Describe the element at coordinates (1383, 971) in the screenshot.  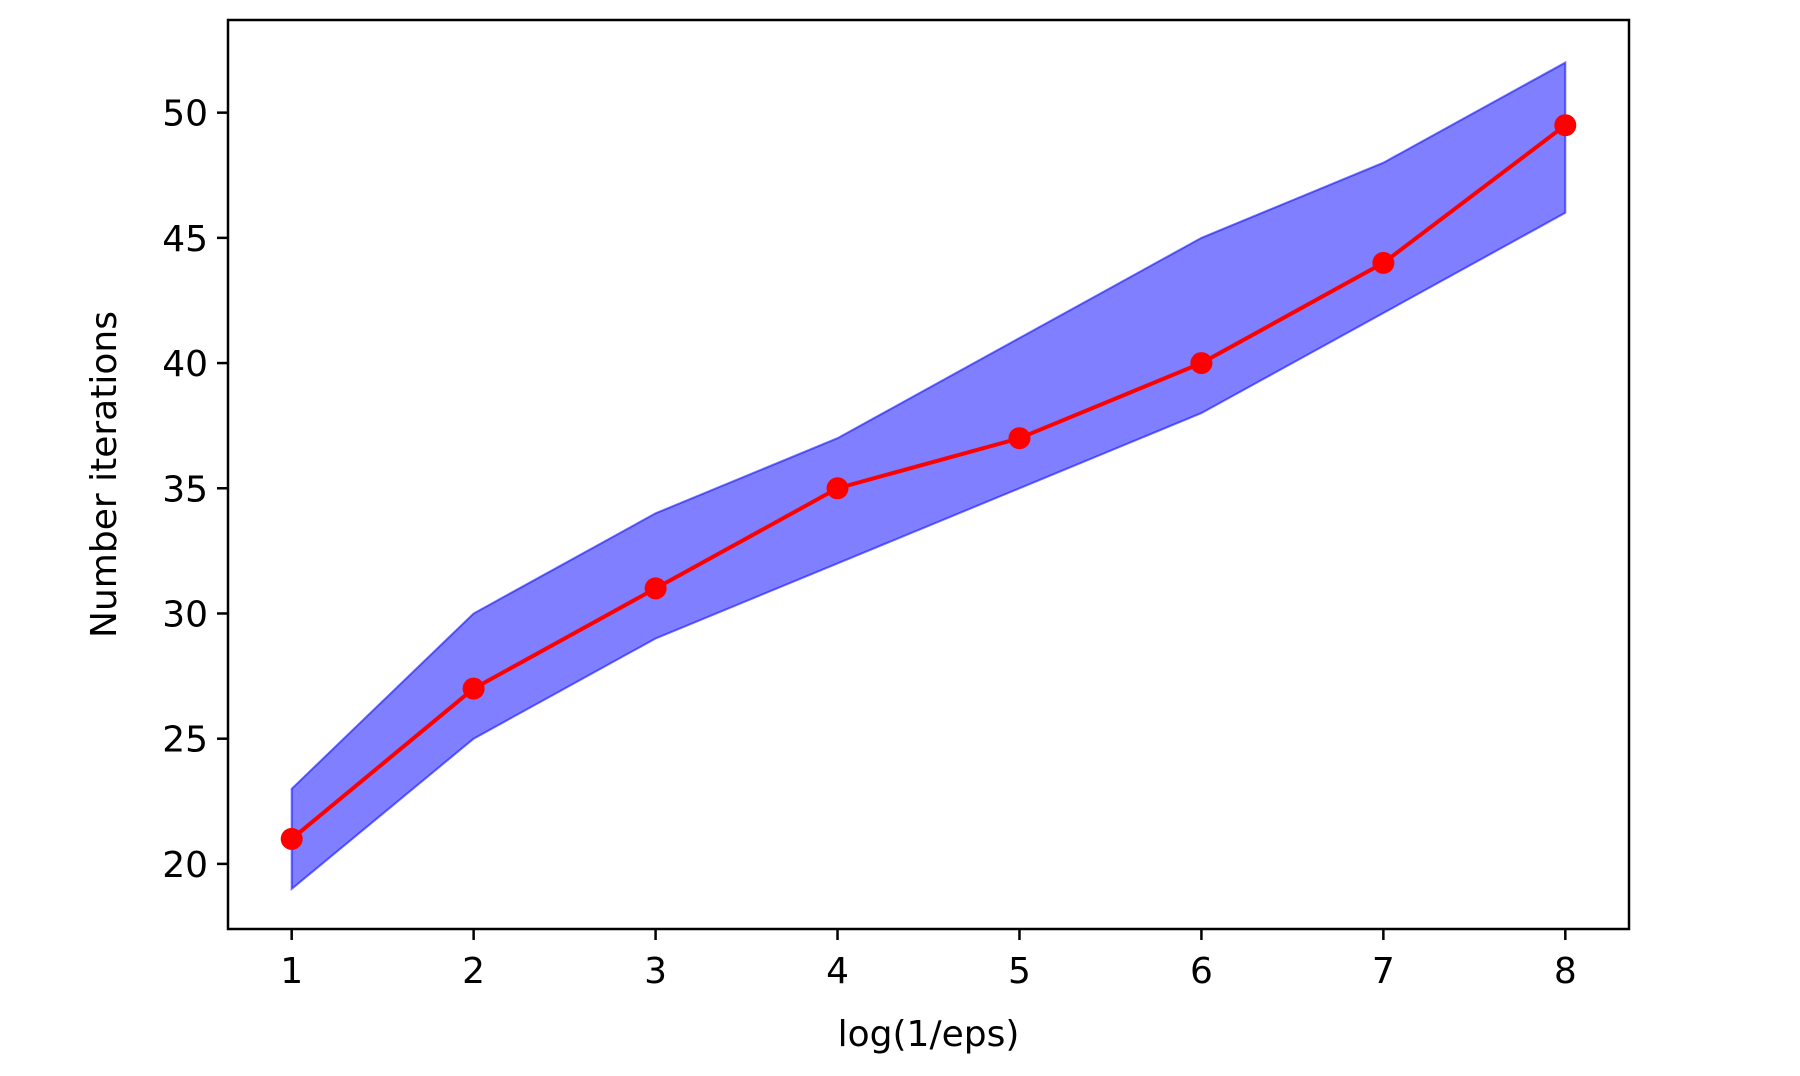
I see `x-tick-label: 7` at that location.